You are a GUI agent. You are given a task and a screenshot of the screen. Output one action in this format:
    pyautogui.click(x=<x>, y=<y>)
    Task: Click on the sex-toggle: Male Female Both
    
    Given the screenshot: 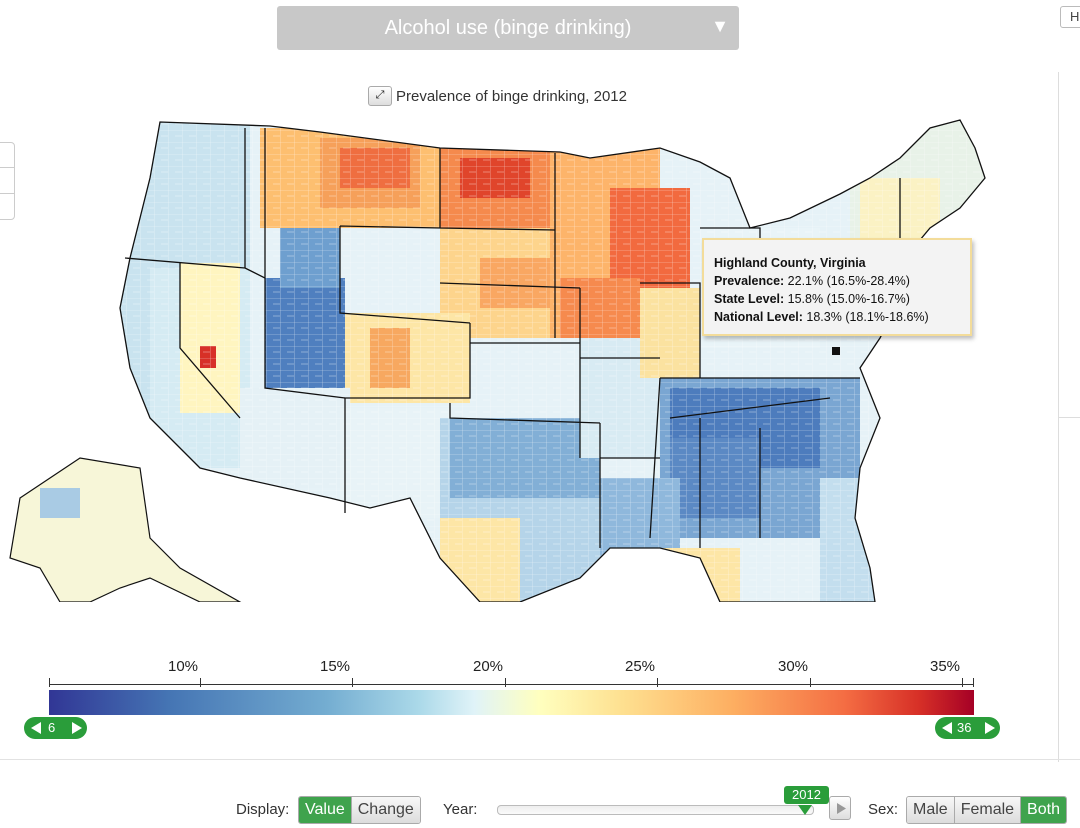 What is the action you would take?
    pyautogui.click(x=986, y=810)
    